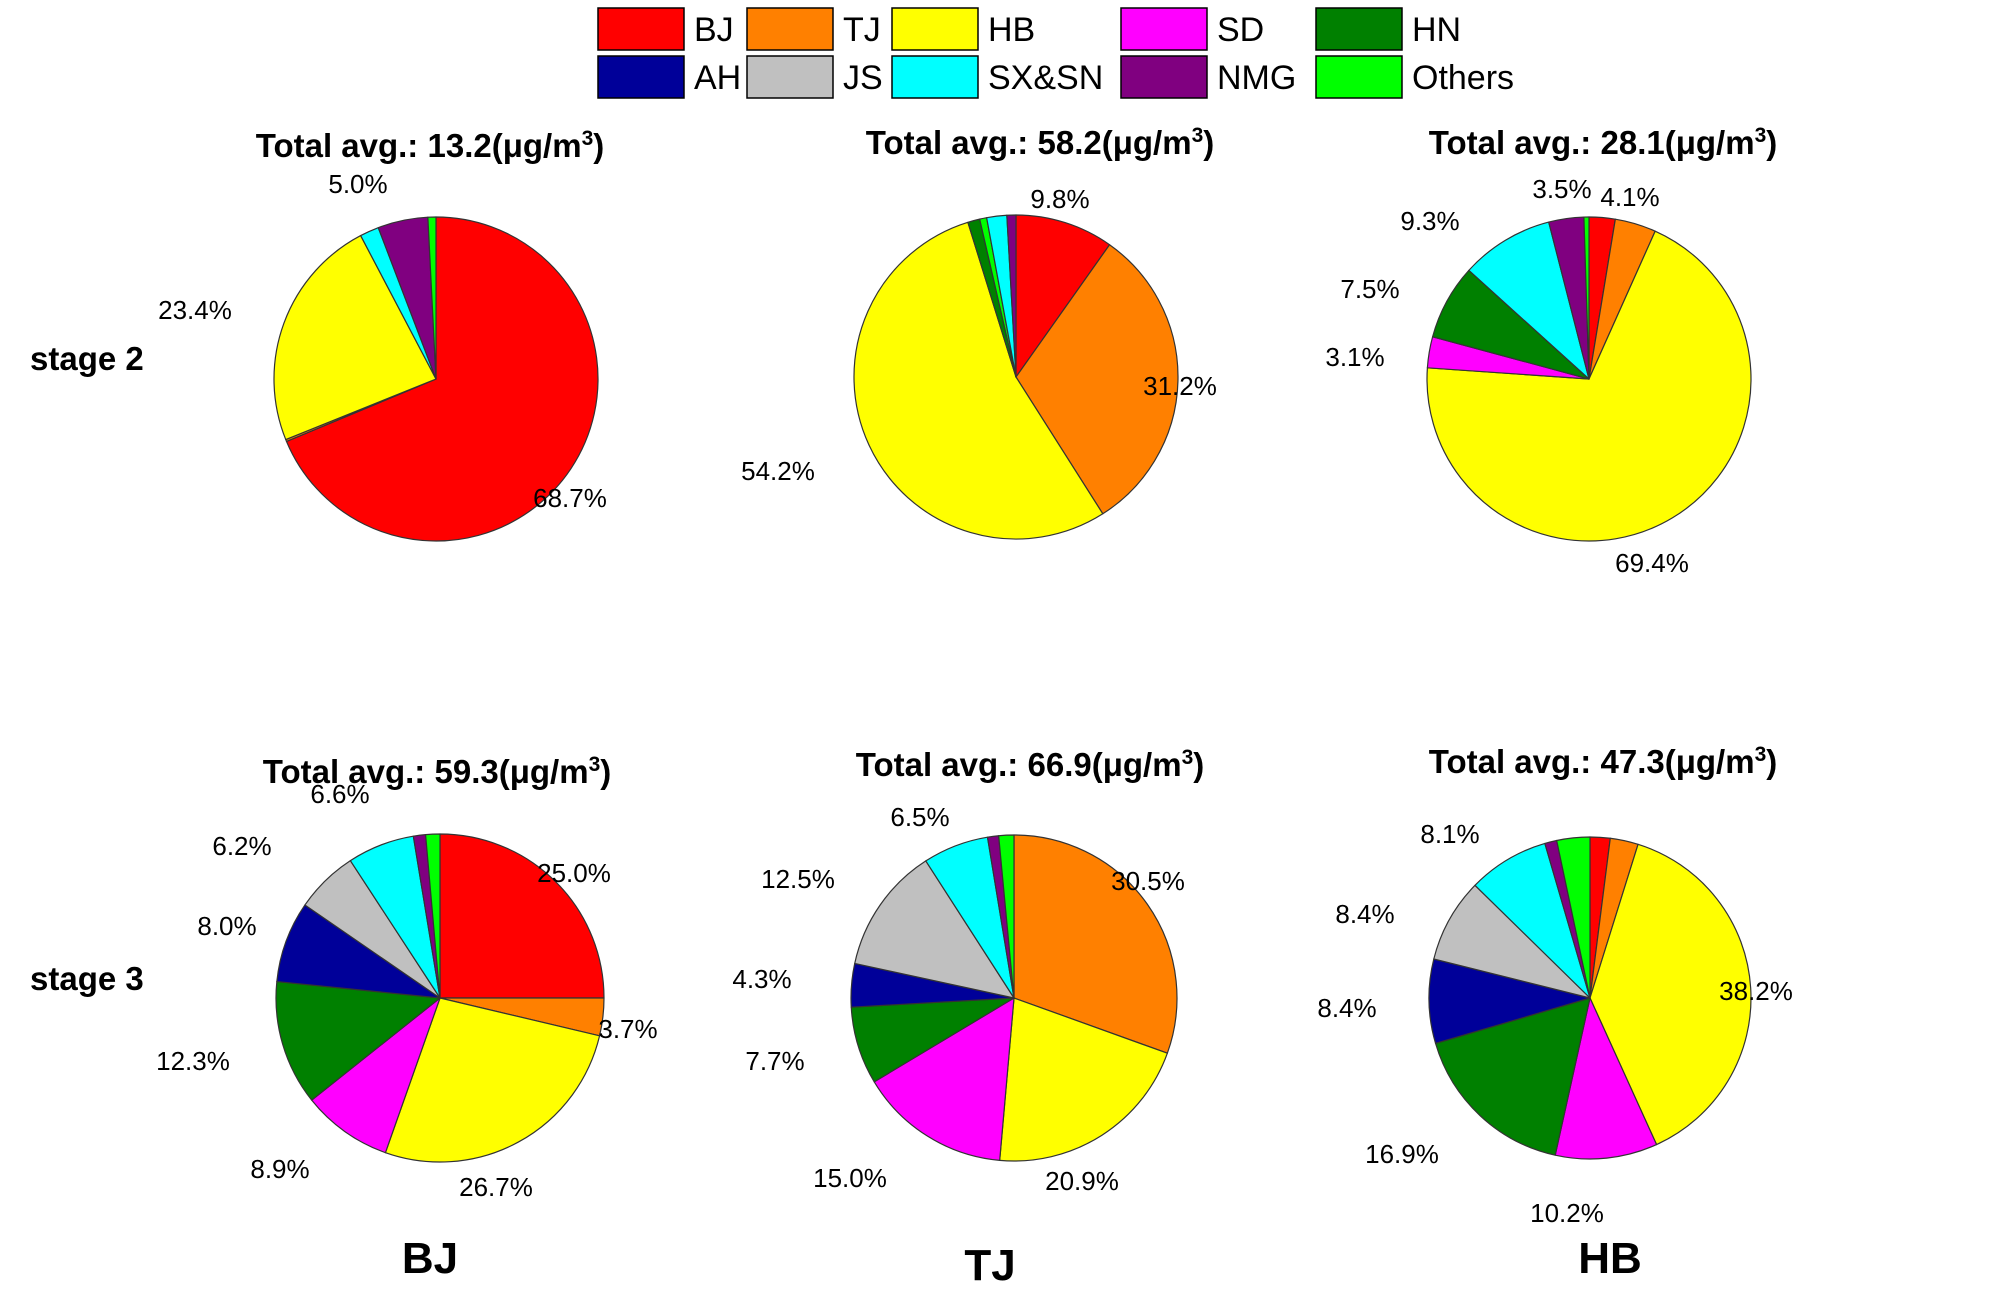 This screenshot has width=2014, height=1289. What do you see at coordinates (1240, 30) in the screenshot?
I see `legend-label: SD` at bounding box center [1240, 30].